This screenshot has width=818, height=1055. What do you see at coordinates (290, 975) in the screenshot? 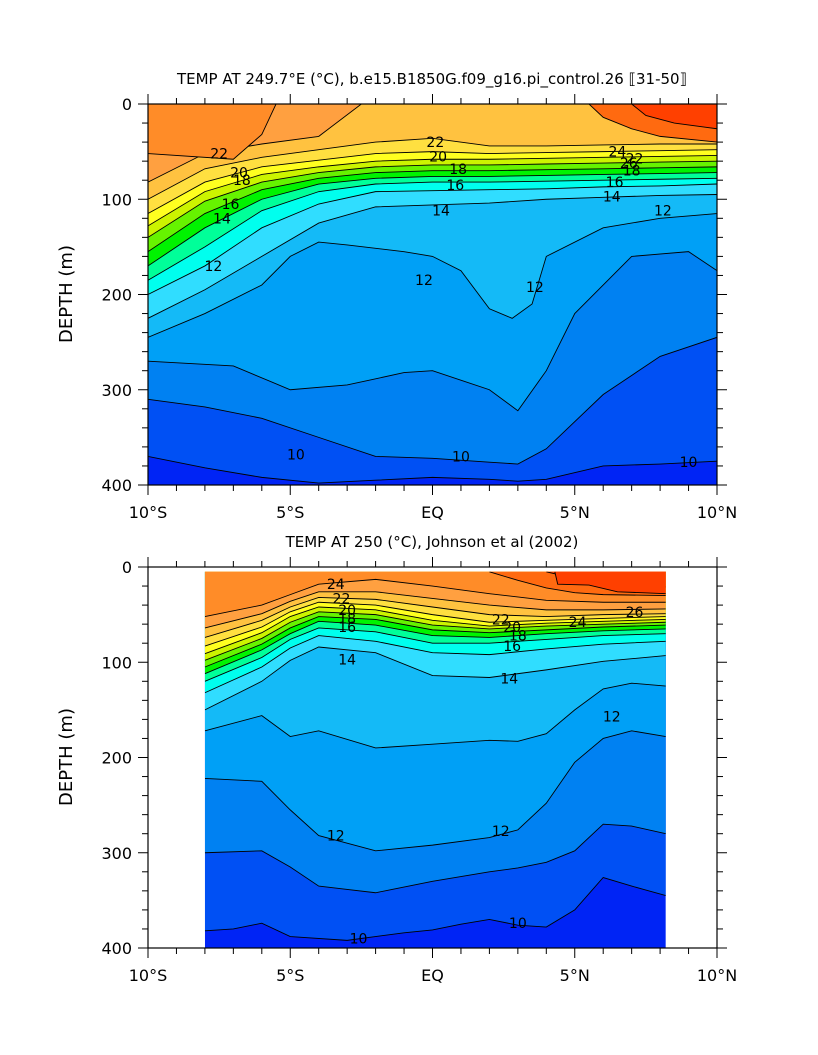
I see `x-tick-label: 5°S` at bounding box center [290, 975].